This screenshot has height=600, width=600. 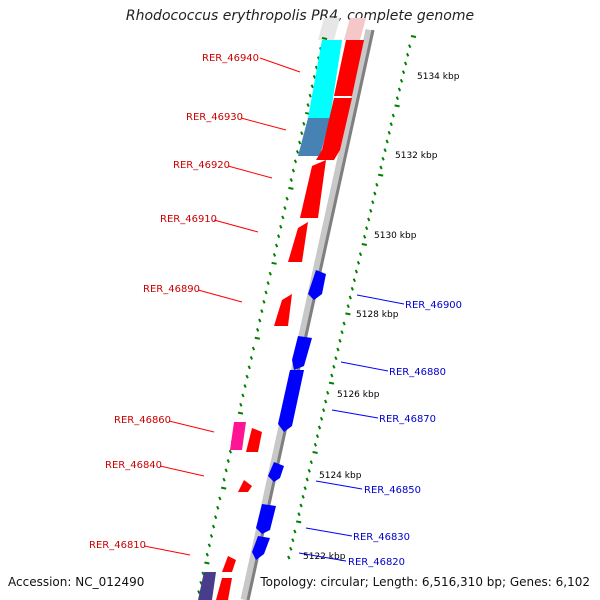 I want to click on gene-label: RER_46840, so click(x=133, y=465).